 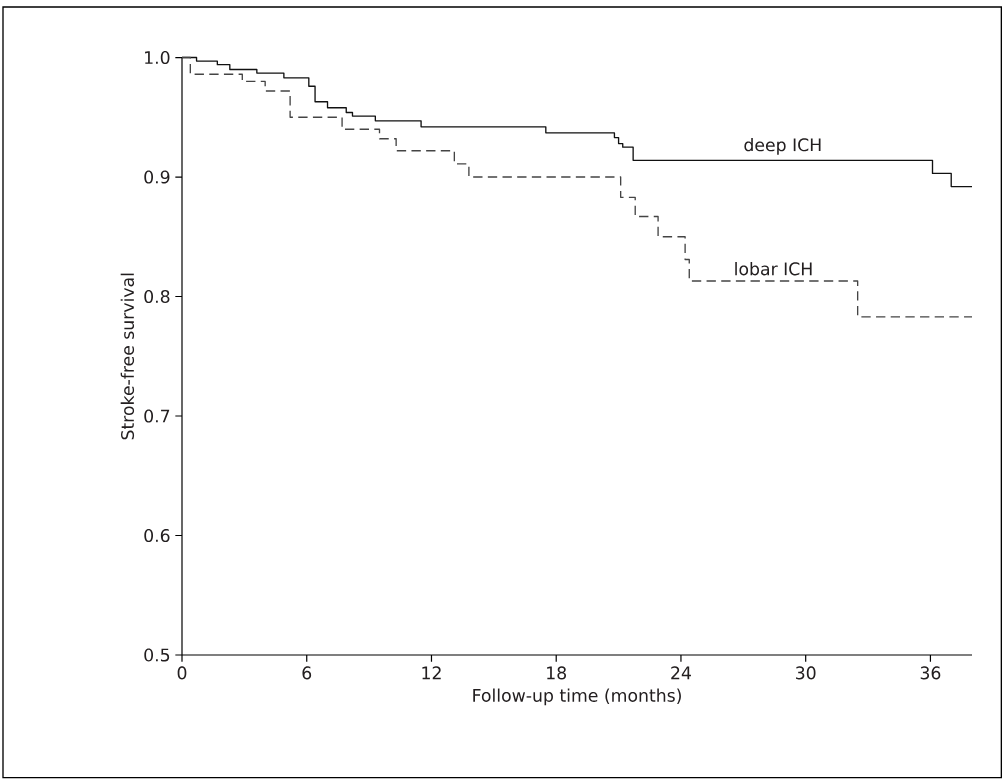 What do you see at coordinates (557, 673) in the screenshot?
I see `x-tick-label: 18` at bounding box center [557, 673].